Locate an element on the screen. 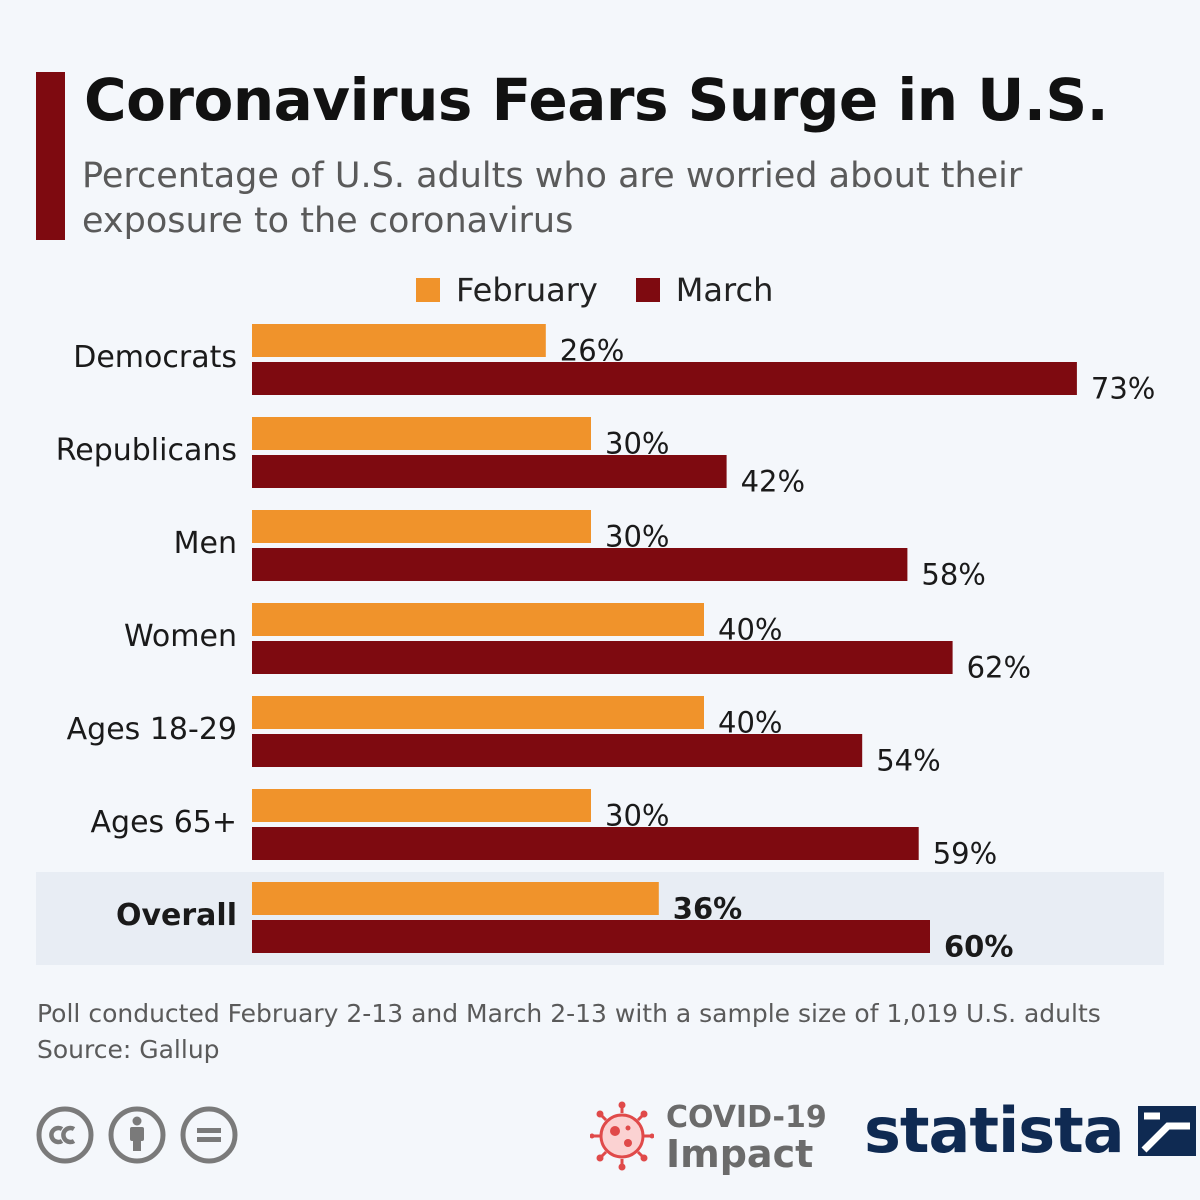  legend-label-march: March is located at coordinates (724, 290).